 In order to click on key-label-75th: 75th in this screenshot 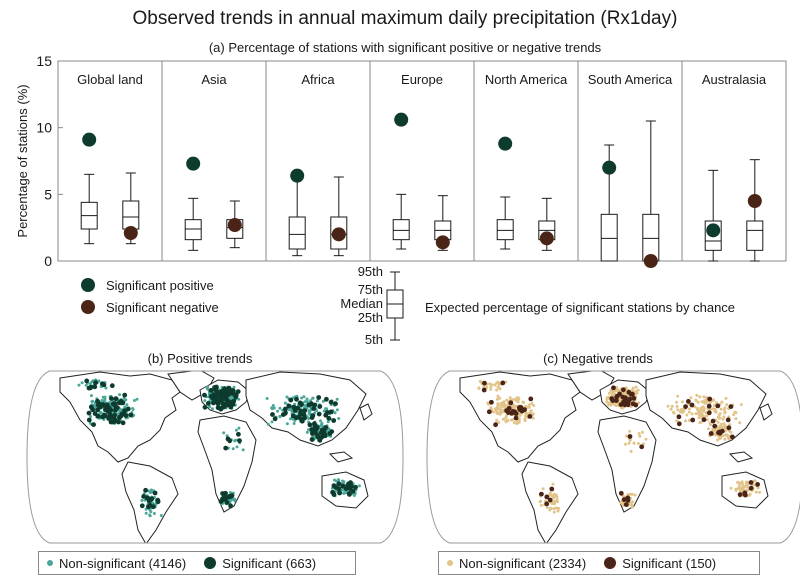, I will do `click(370, 289)`.